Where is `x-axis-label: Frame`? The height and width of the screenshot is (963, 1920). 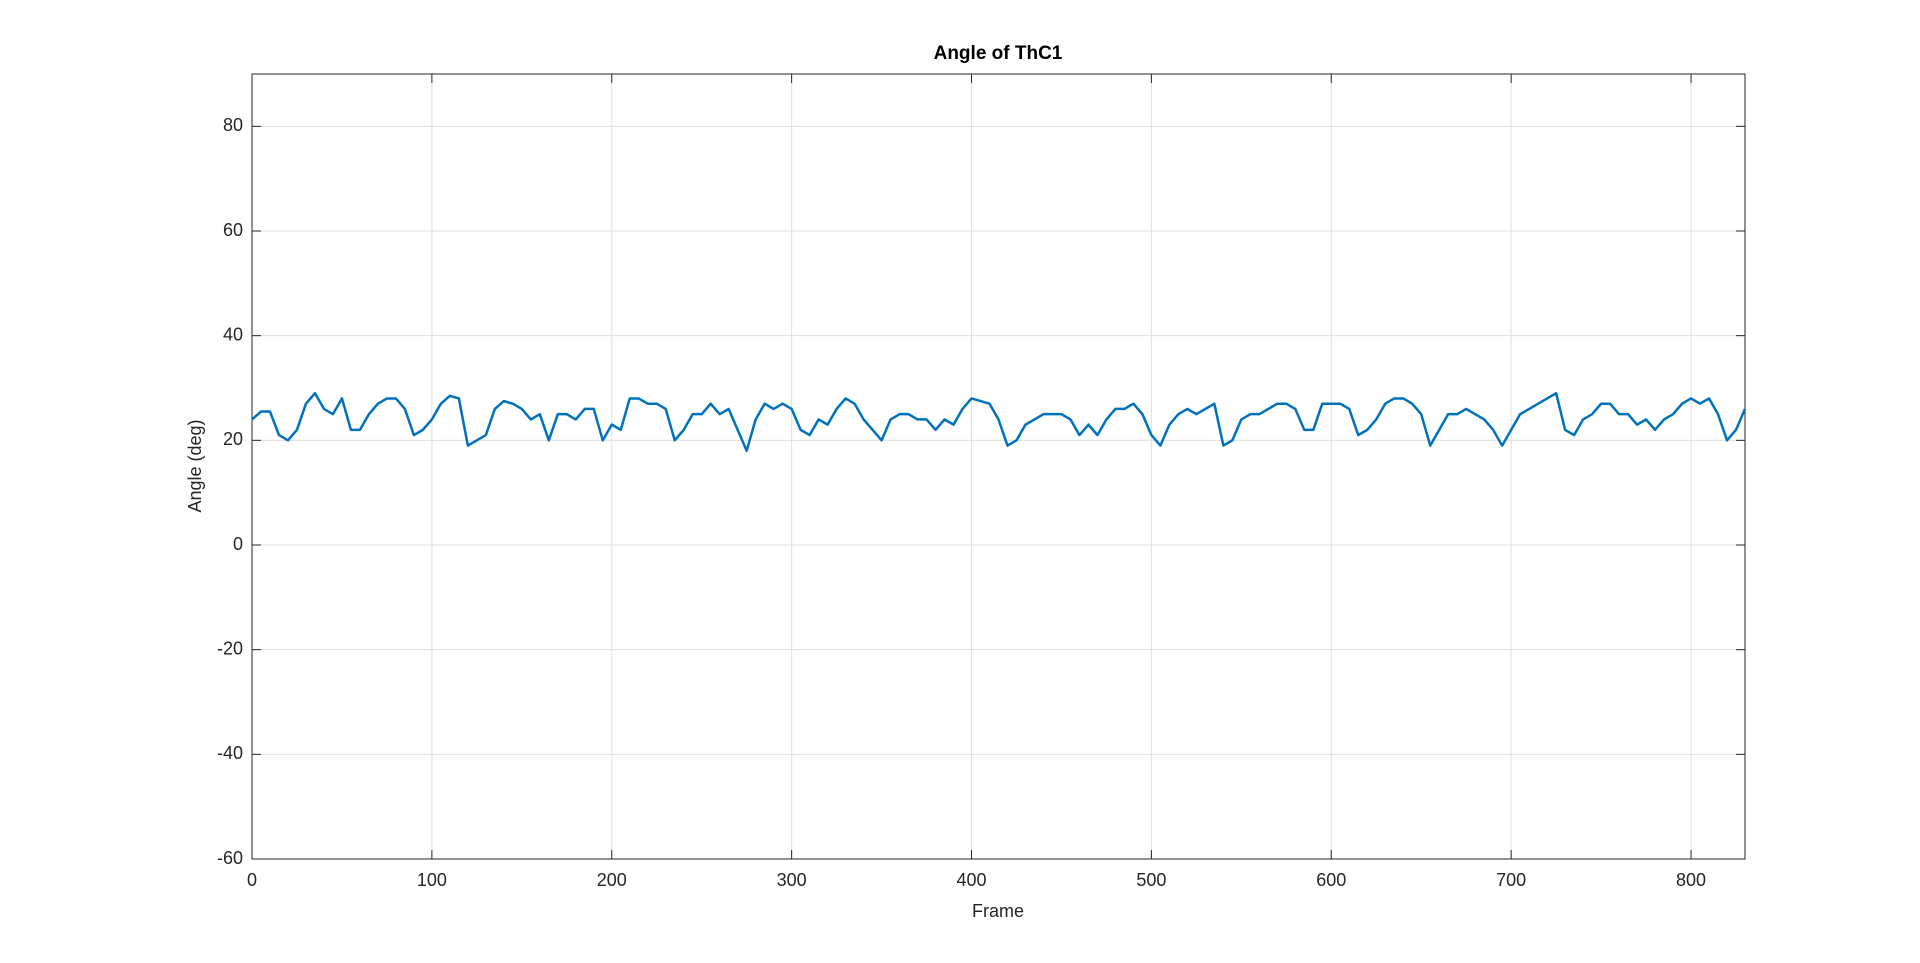 x-axis-label: Frame is located at coordinates (998, 911).